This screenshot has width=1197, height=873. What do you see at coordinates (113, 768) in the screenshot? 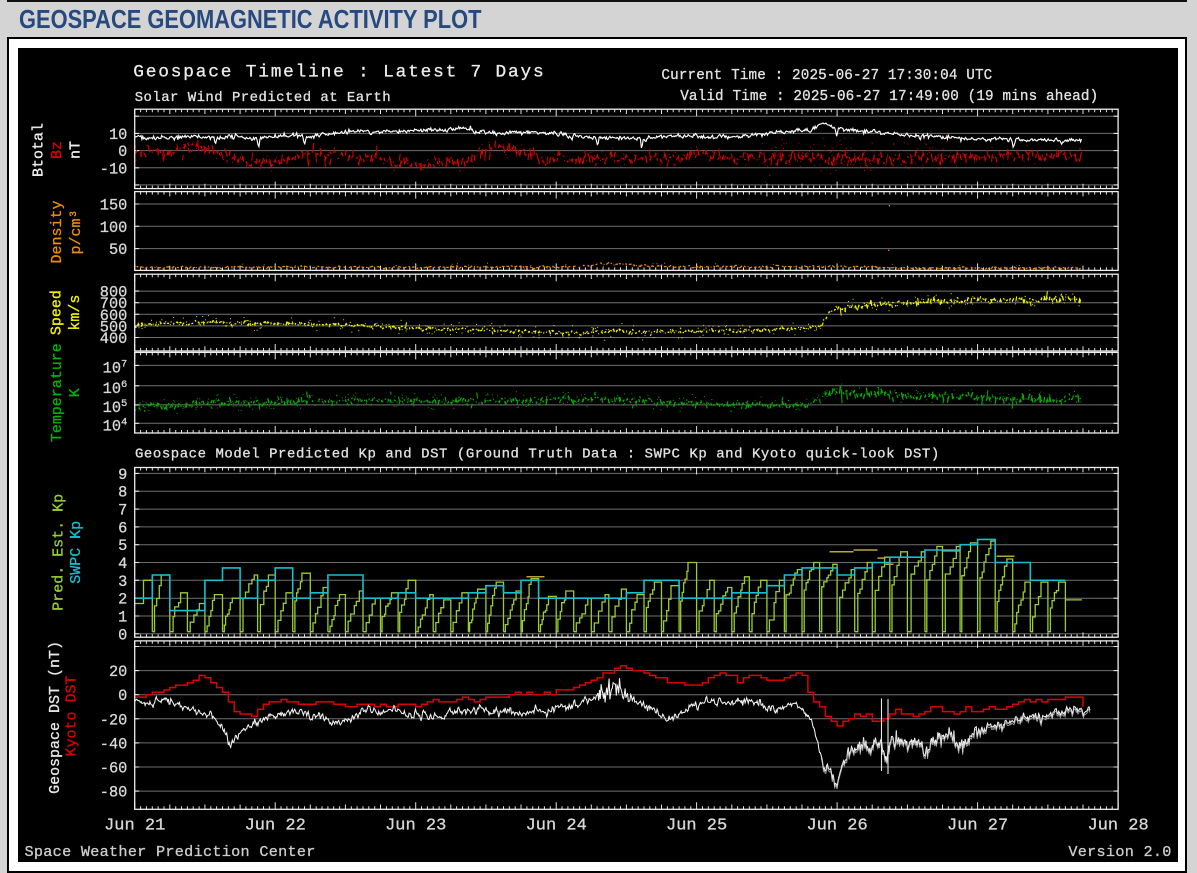
I see `svg-text: -60` at bounding box center [113, 768].